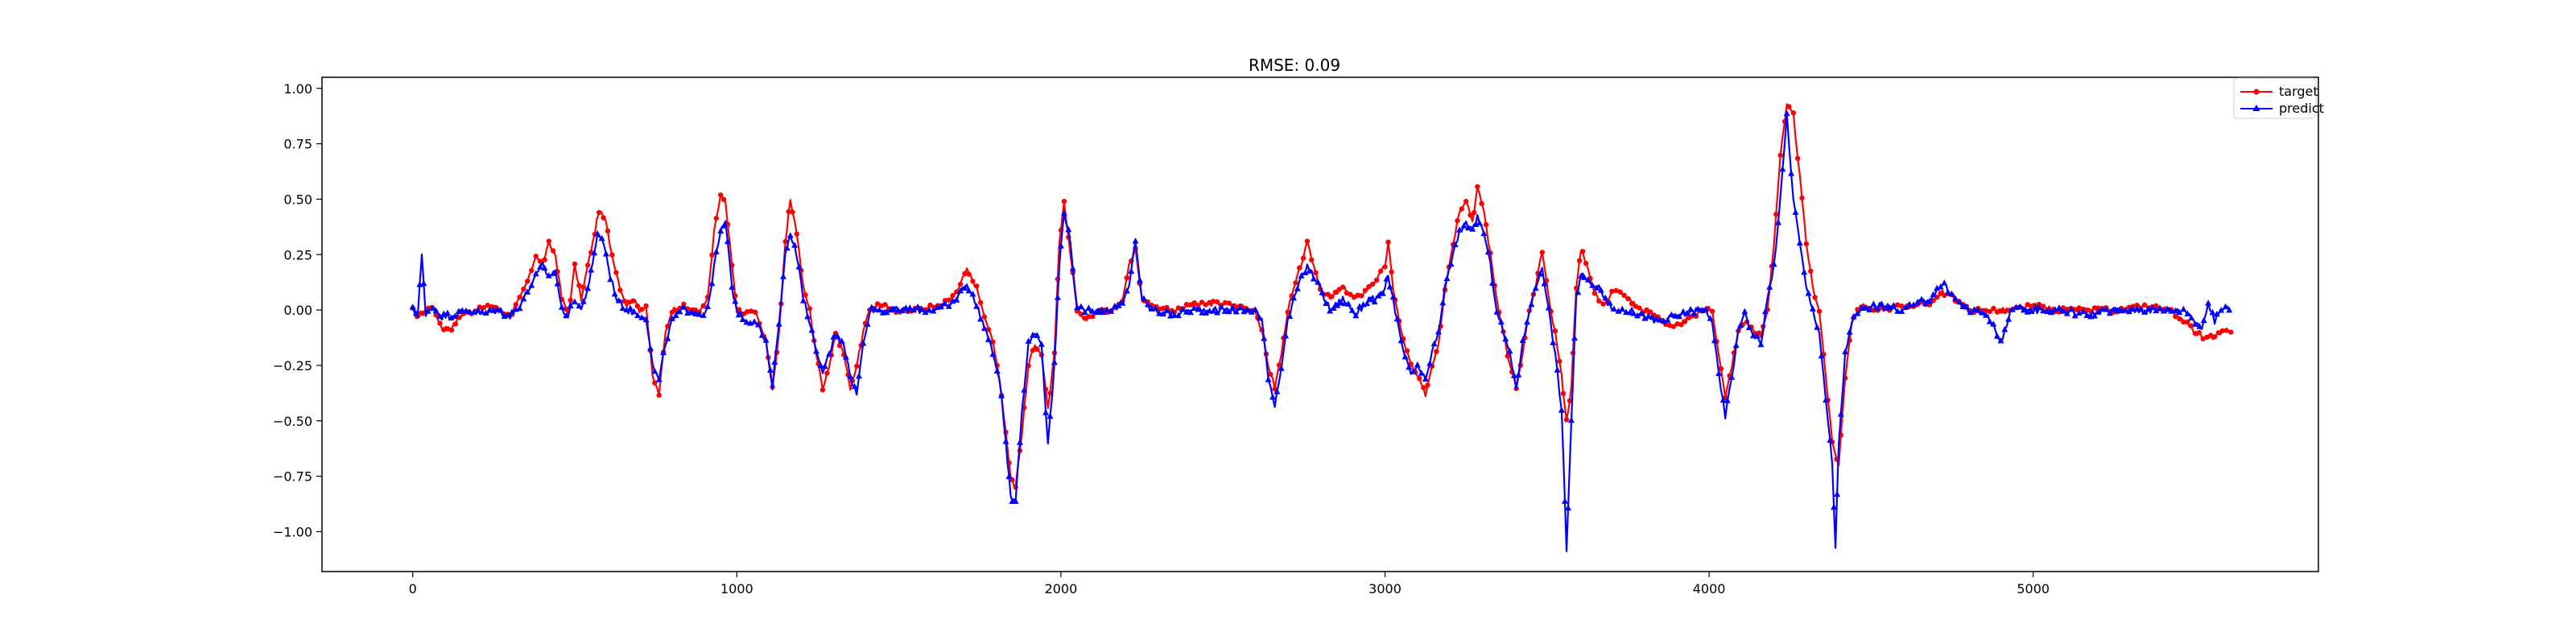 This screenshot has width=2576, height=644. I want to click on y-tick-label: 0.75, so click(297, 144).